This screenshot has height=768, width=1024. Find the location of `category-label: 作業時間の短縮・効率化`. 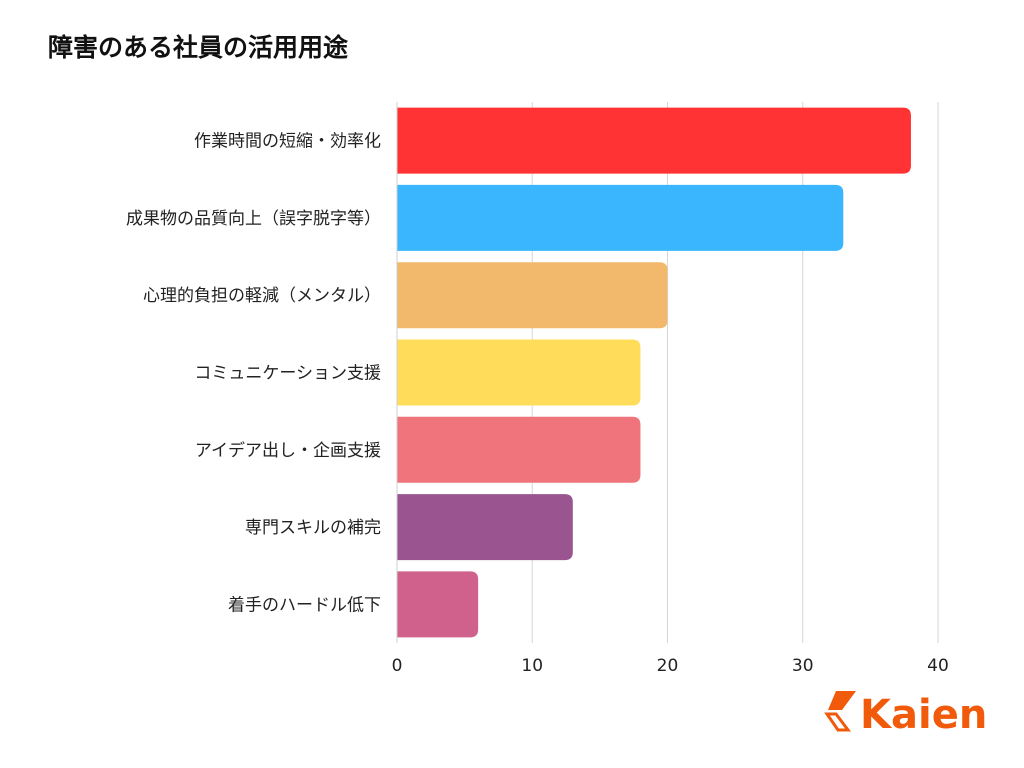

category-label: 作業時間の短縮・効率化 is located at coordinates (287, 142).